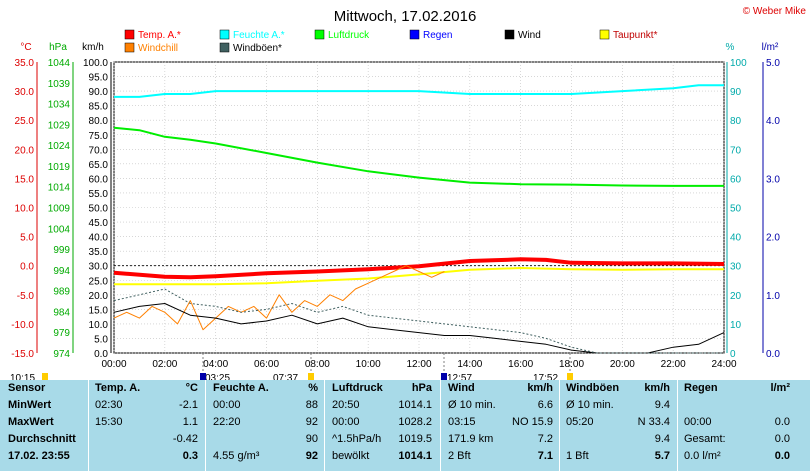  I want to click on wind-tick-label: 80.0, so click(99, 121).